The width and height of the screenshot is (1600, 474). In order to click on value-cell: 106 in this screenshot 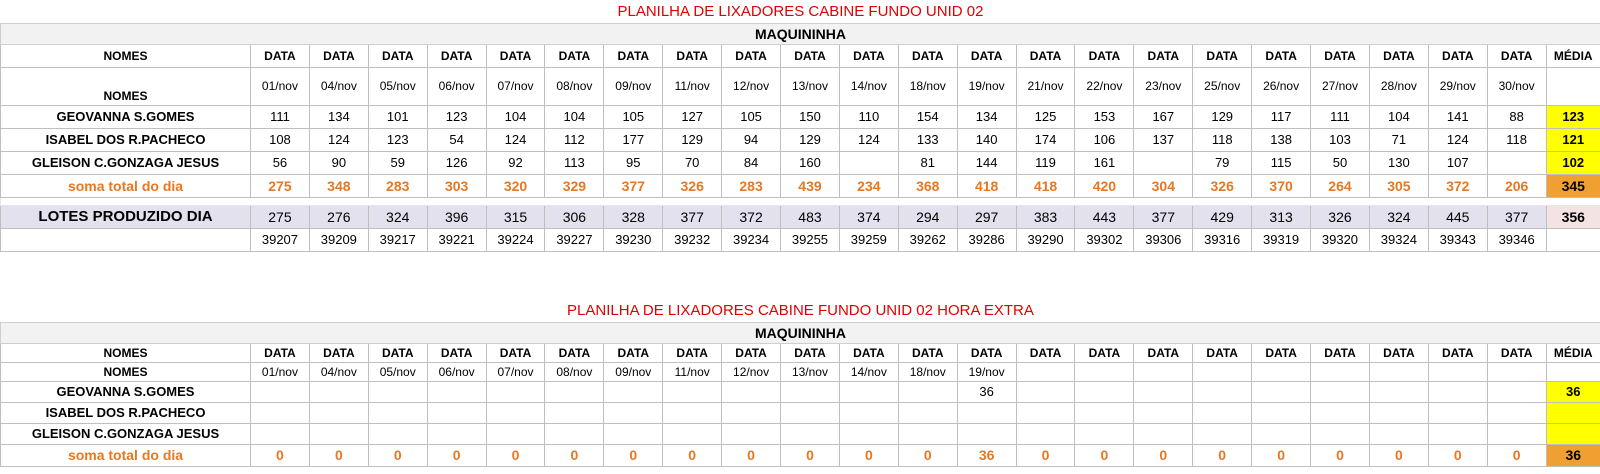, I will do `click(1104, 139)`.